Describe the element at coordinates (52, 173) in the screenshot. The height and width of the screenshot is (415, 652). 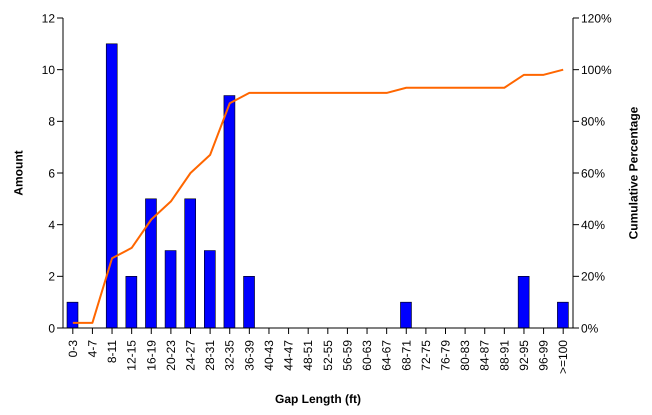
I see `y-tick-label: 6` at that location.